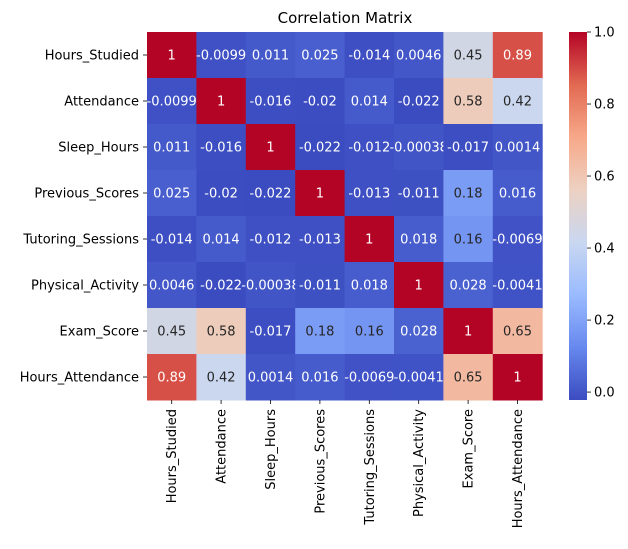  I want to click on row-tick-label: Attendance, so click(101, 102).